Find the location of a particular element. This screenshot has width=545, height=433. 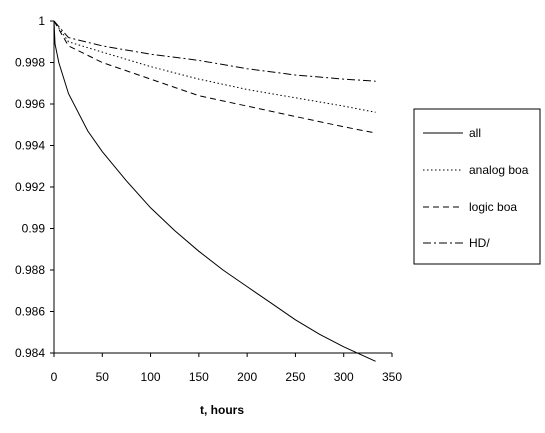

legend-box is located at coordinates (477, 186).